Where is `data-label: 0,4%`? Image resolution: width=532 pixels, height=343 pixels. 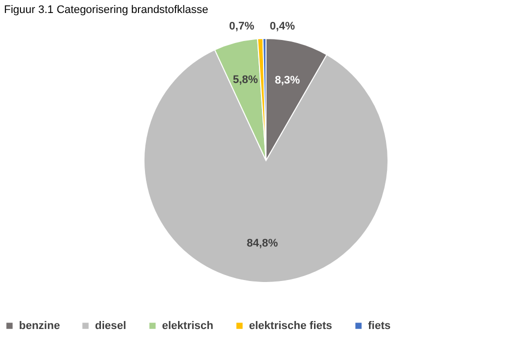 data-label: 0,4% is located at coordinates (283, 26).